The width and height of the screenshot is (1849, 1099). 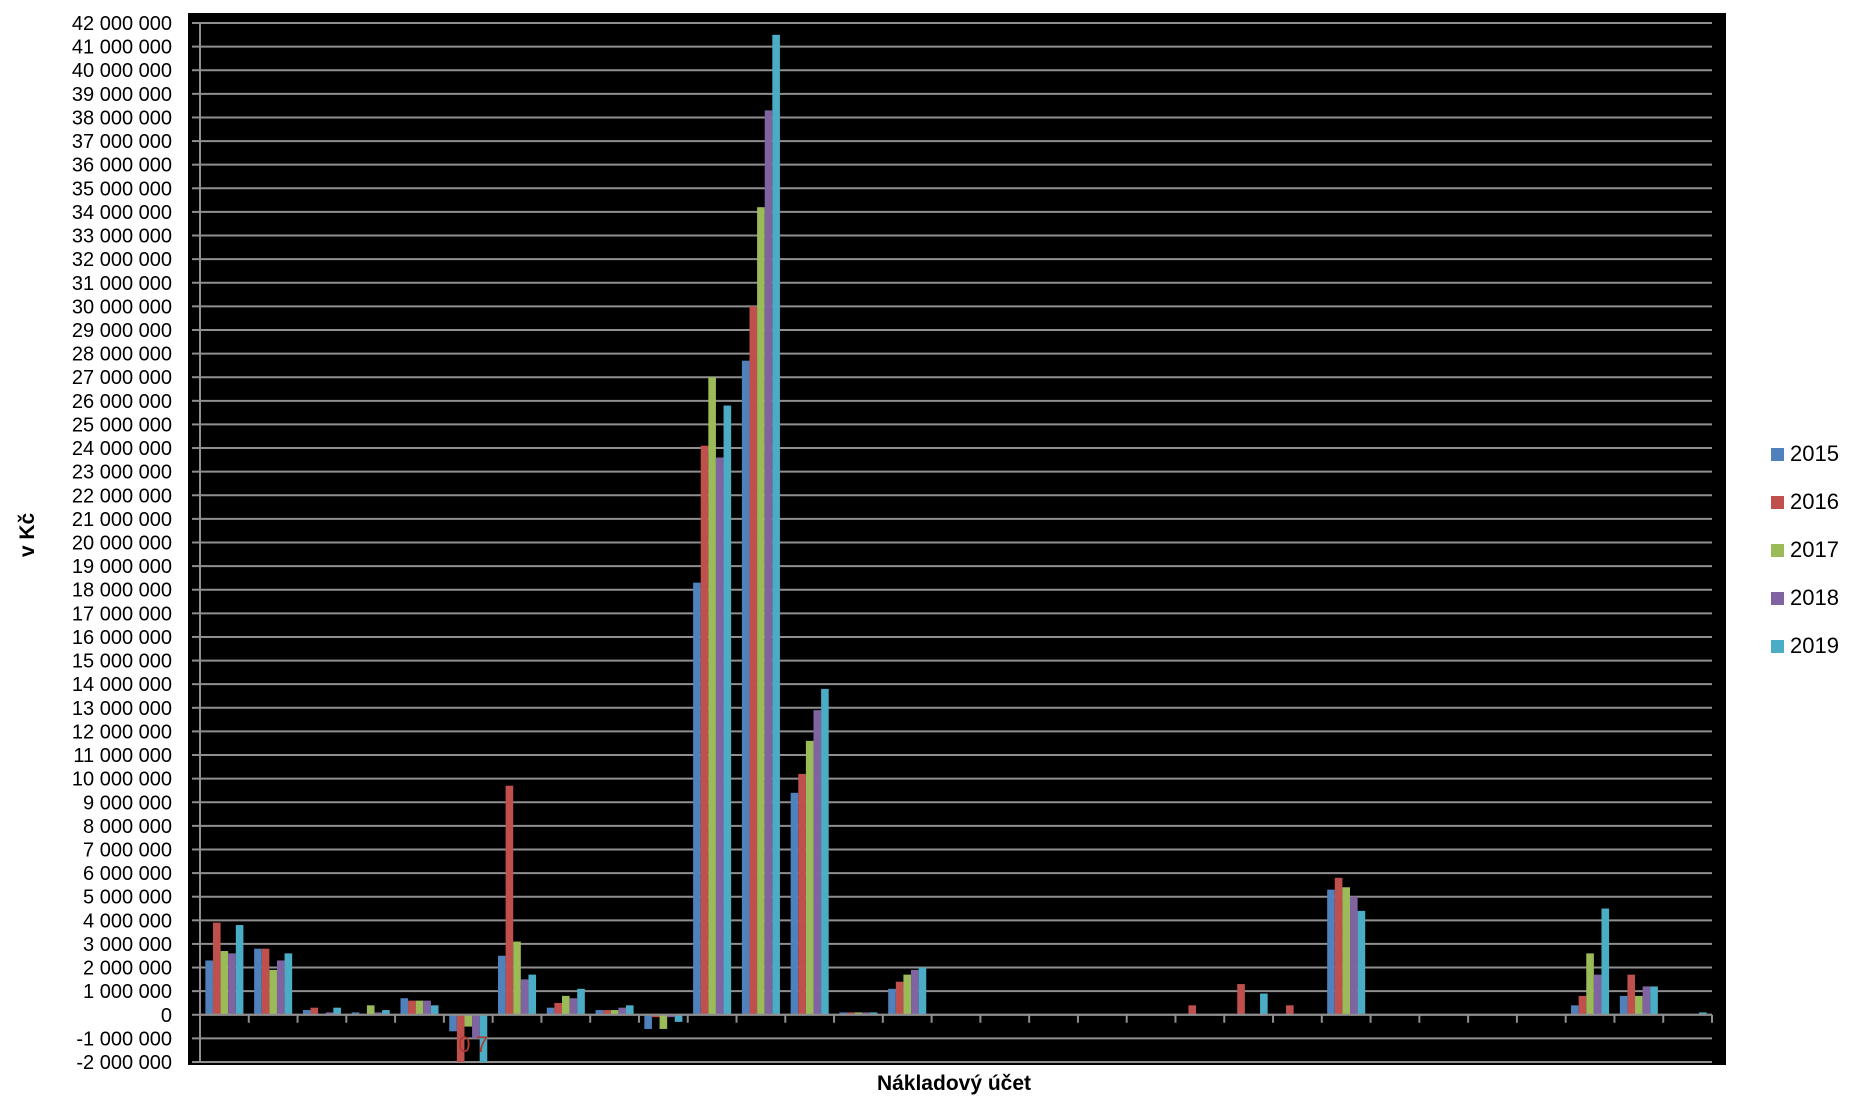 What do you see at coordinates (122, 591) in the screenshot?
I see `y-tick-label: 18 000 000` at bounding box center [122, 591].